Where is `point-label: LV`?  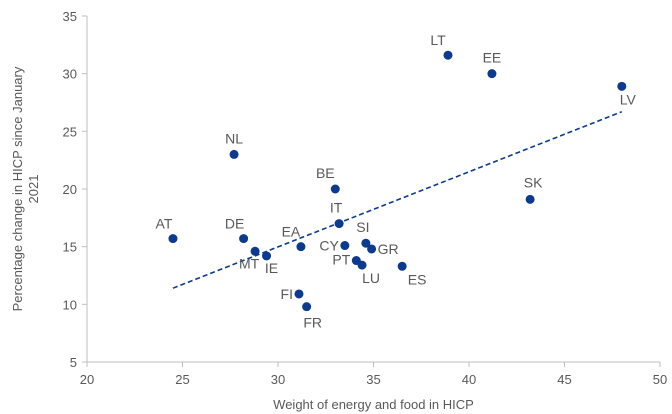 point-label: LV is located at coordinates (628, 99).